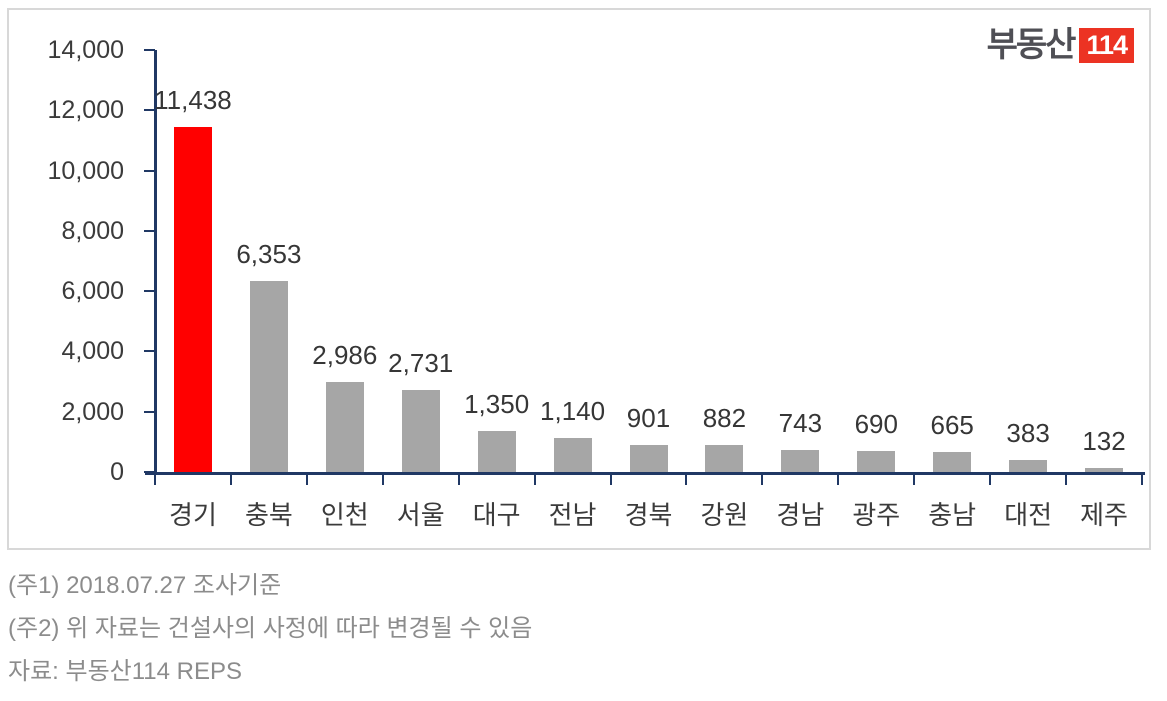  Describe the element at coordinates (1031, 45) in the screenshot. I see `brand-logo-text: 부동산` at that location.